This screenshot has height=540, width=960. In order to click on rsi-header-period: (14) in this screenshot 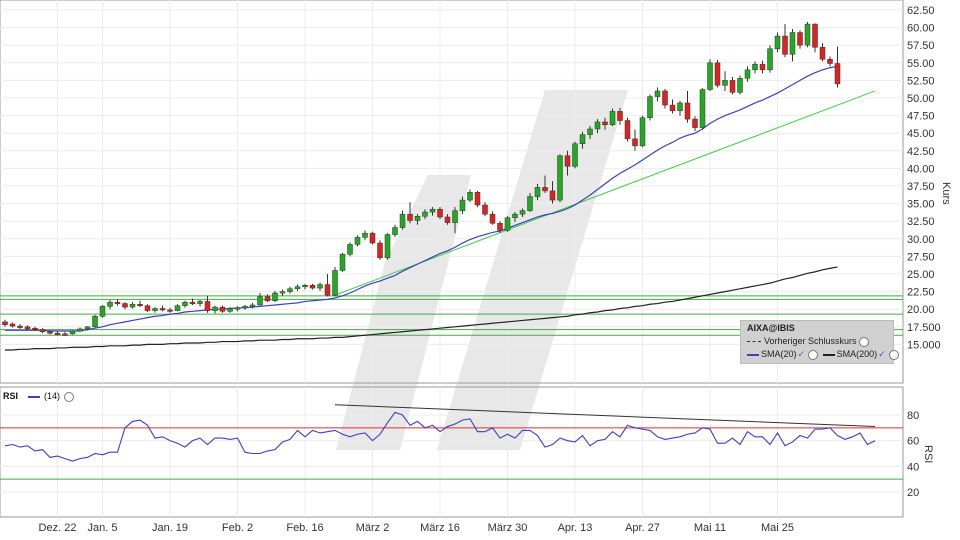, I will do `click(52, 396)`.